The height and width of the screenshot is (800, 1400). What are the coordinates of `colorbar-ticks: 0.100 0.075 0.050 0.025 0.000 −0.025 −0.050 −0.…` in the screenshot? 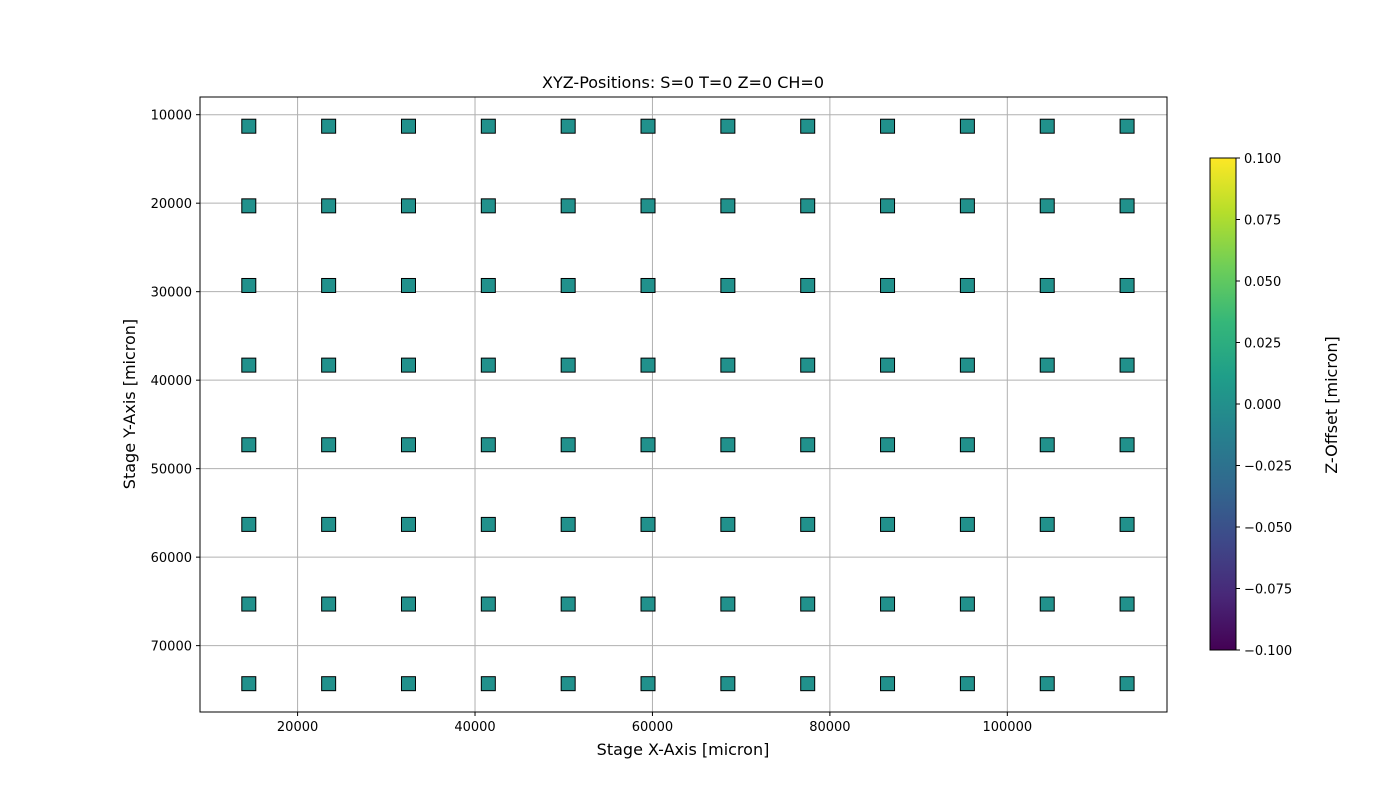 It's located at (1264, 405).